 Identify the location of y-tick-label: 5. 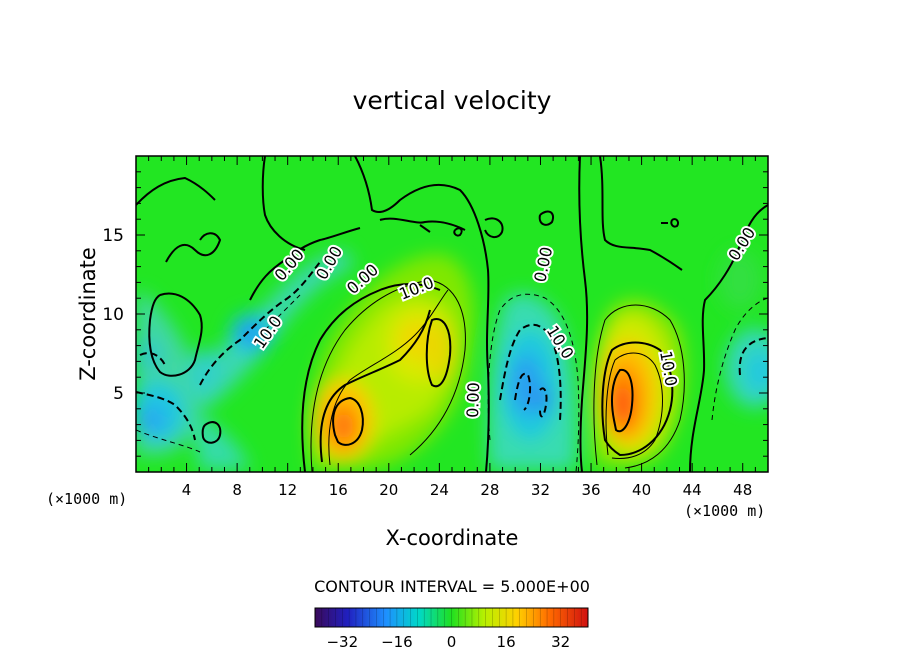
(118, 394).